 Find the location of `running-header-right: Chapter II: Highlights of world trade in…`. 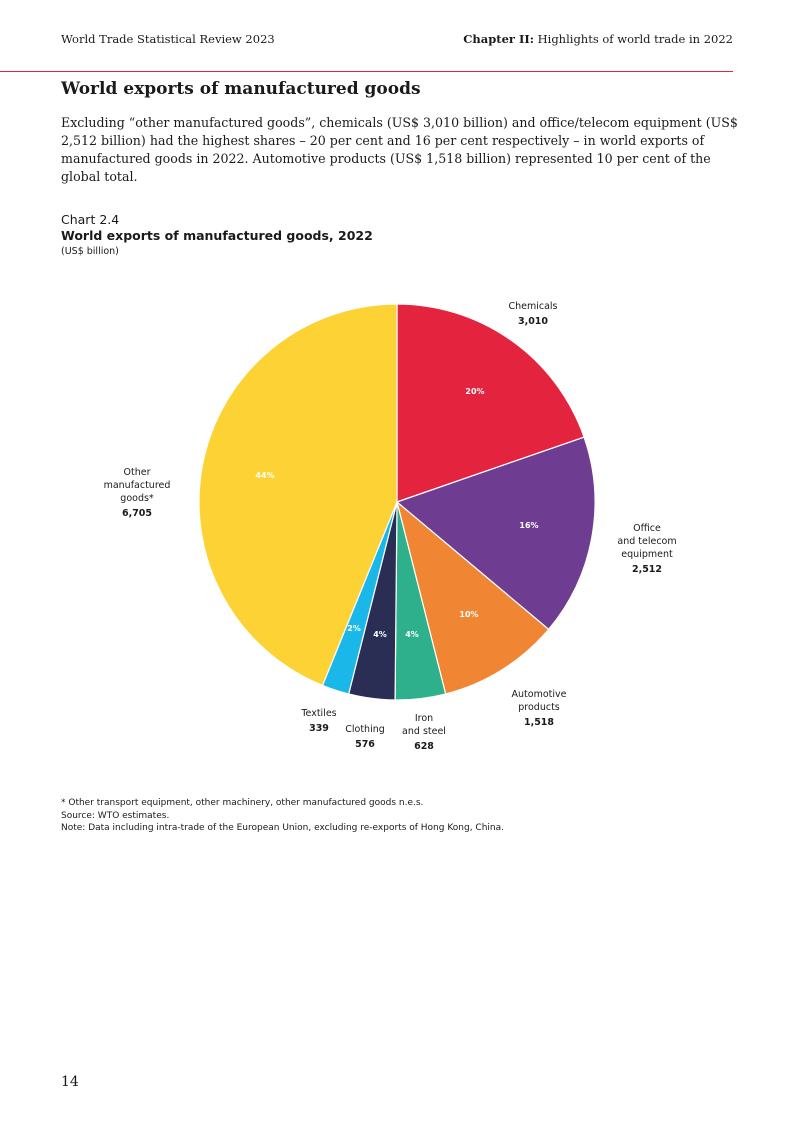

running-header-right: Chapter II: Highlights of world trade in… is located at coordinates (598, 39).